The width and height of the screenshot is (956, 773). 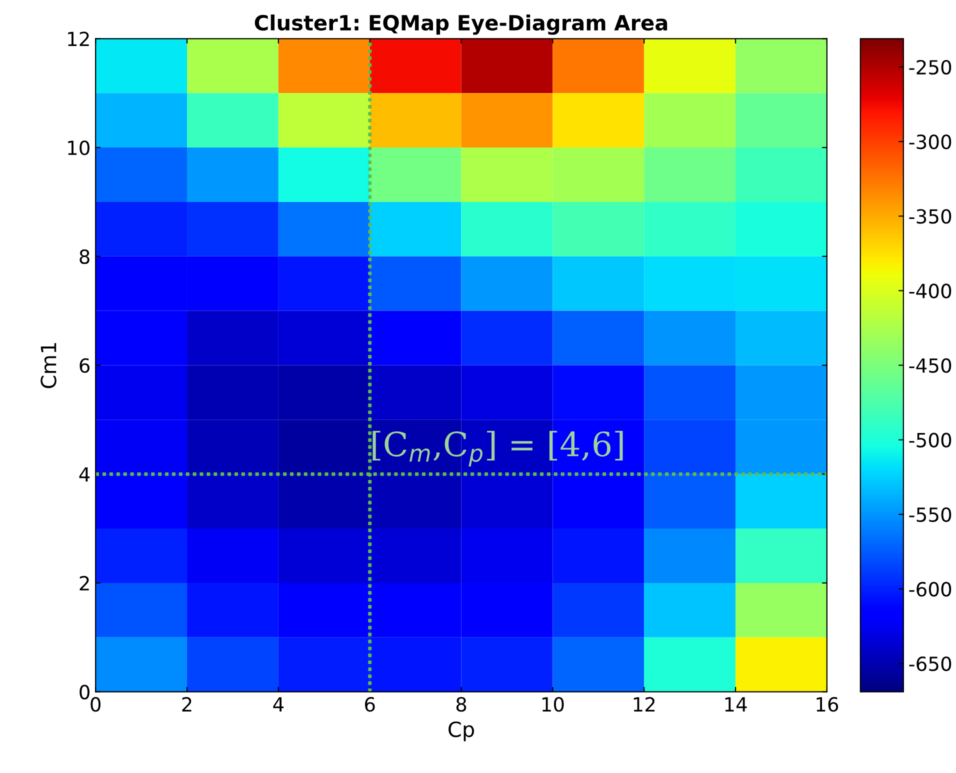 I want to click on y-tick-label: 12, so click(x=78, y=39).